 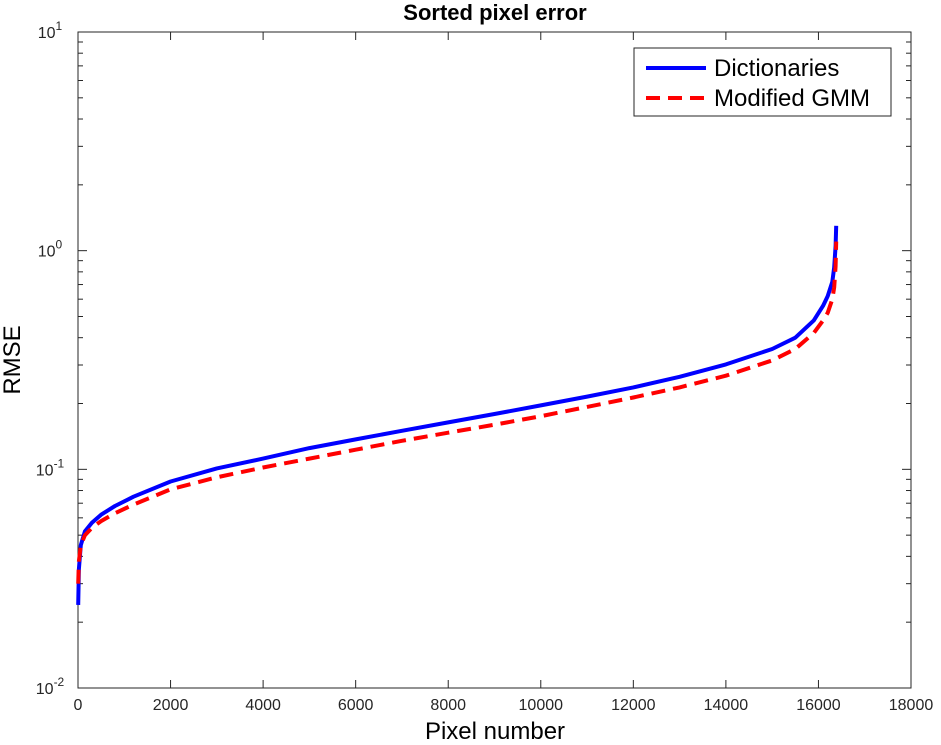 I want to click on legend-box, so click(x=762, y=82).